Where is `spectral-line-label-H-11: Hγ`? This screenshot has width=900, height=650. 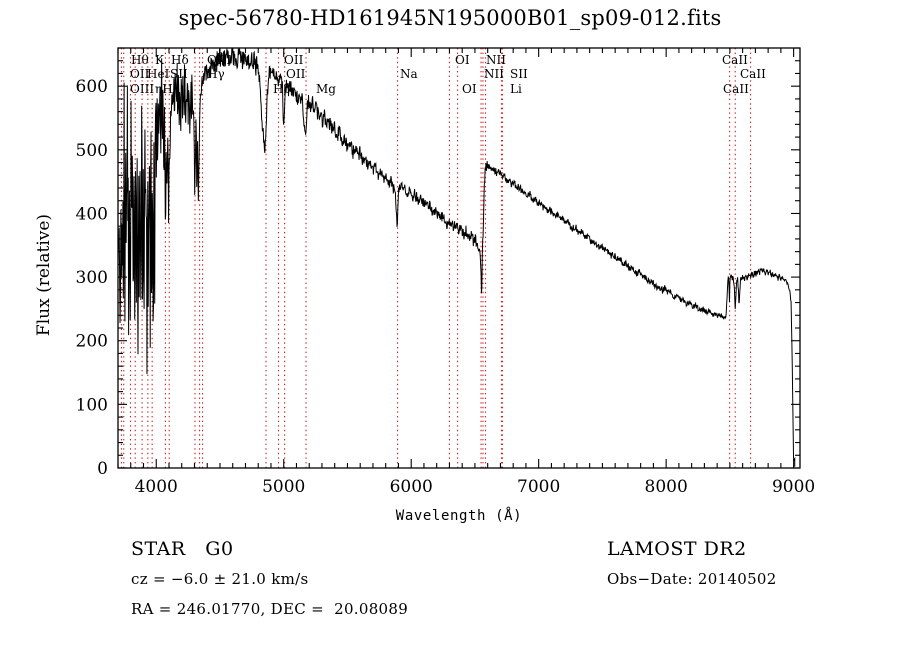
spectral-line-label-H-11: Hγ is located at coordinates (216, 74).